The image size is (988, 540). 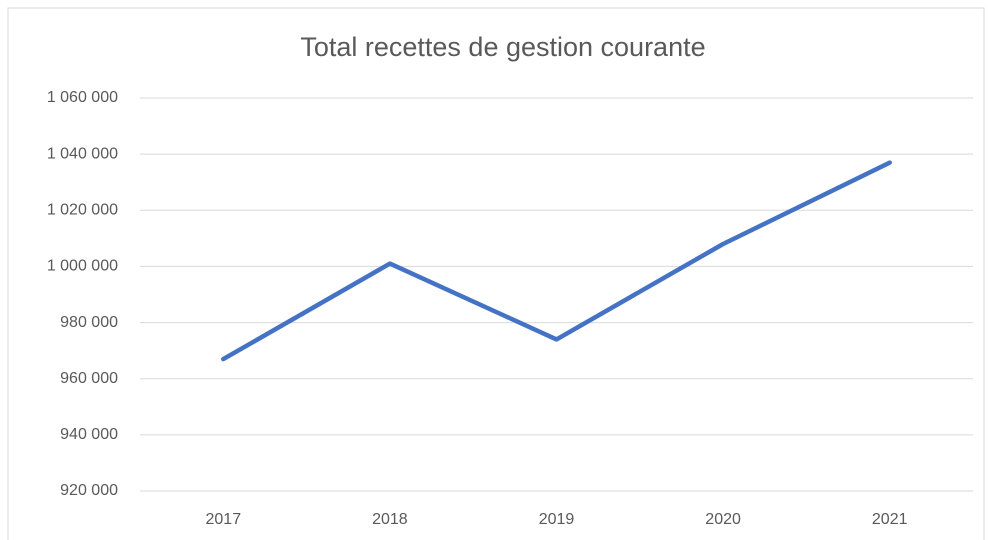 I want to click on y-tick-label: 1 060 000, so click(x=82, y=97).